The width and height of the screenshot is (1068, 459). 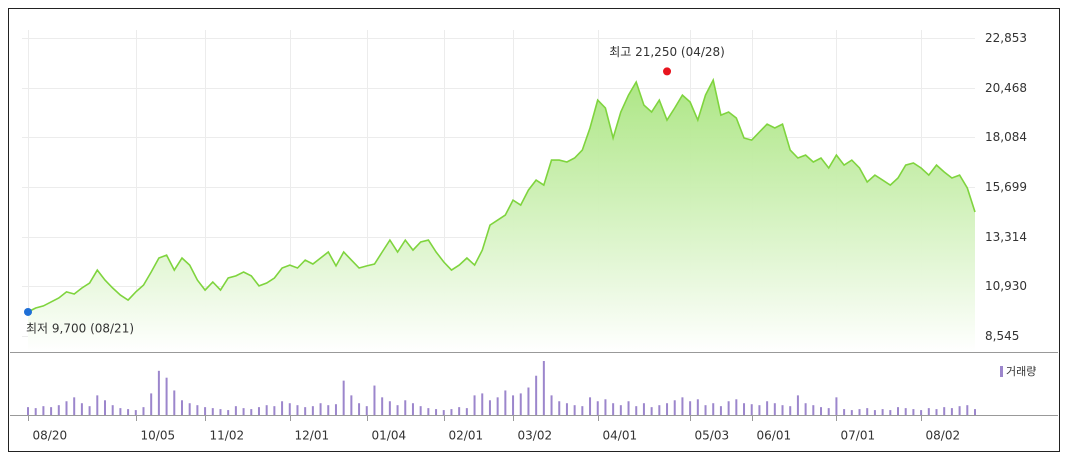 What do you see at coordinates (1006, 137) in the screenshot?
I see `y-tick-label: 18,084` at bounding box center [1006, 137].